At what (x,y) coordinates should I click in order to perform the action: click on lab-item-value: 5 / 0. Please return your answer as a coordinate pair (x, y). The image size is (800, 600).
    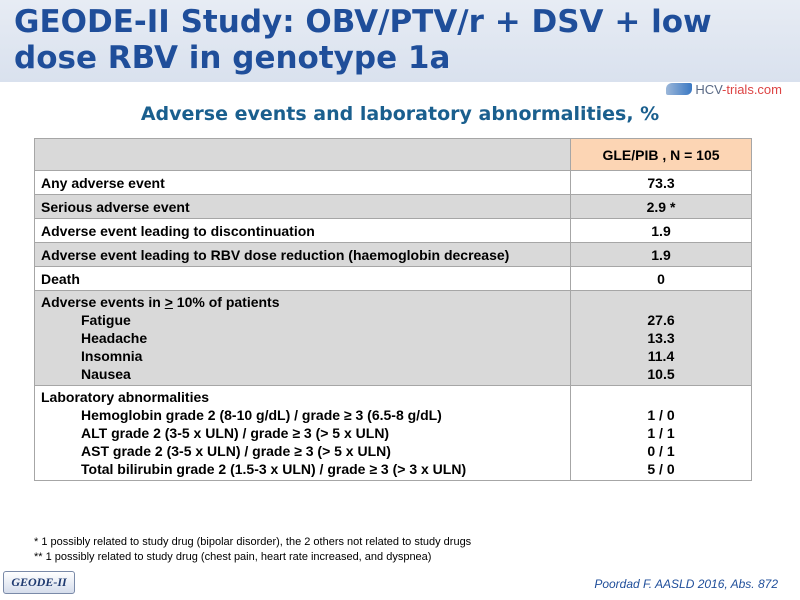
    Looking at the image, I should click on (661, 469).